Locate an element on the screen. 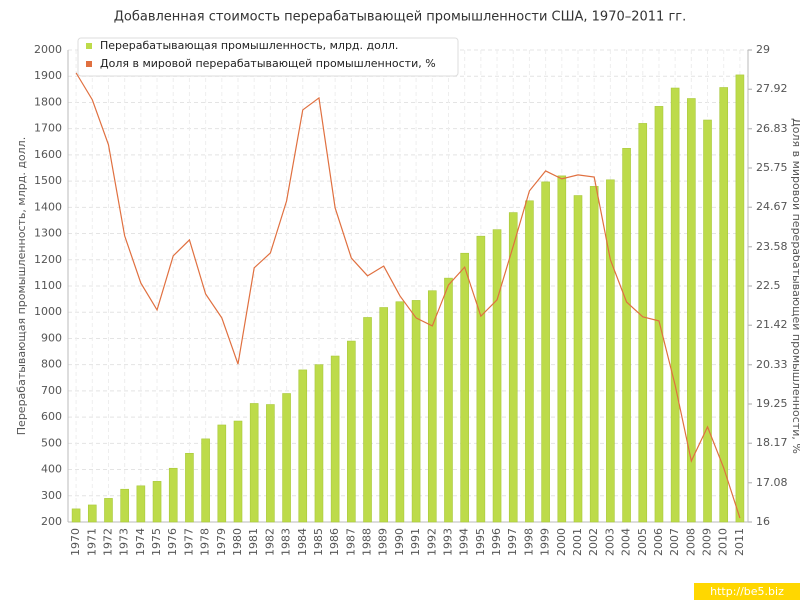 The image size is (800, 604). x-tick-label: 1975 is located at coordinates (156, 542).